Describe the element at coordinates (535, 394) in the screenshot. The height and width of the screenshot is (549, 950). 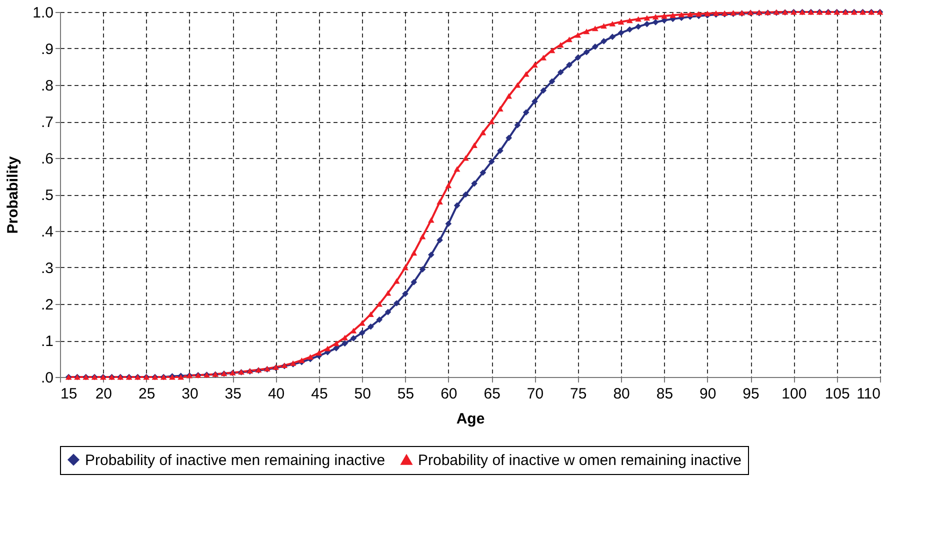
I see `x-tick-label: 70` at that location.